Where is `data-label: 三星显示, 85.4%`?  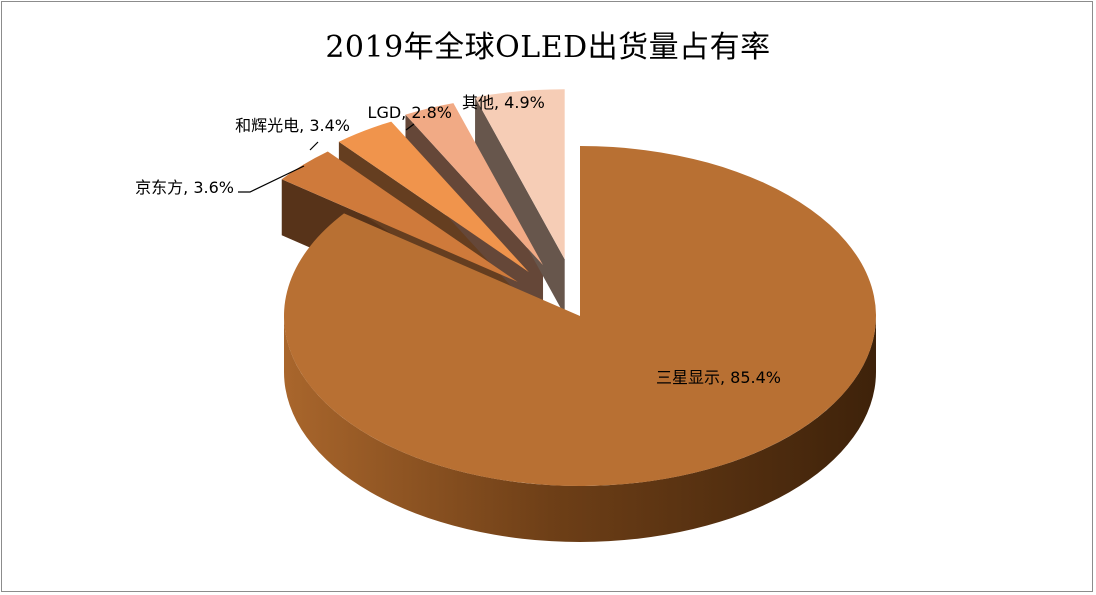 data-label: 三星显示, 85.4% is located at coordinates (718, 377).